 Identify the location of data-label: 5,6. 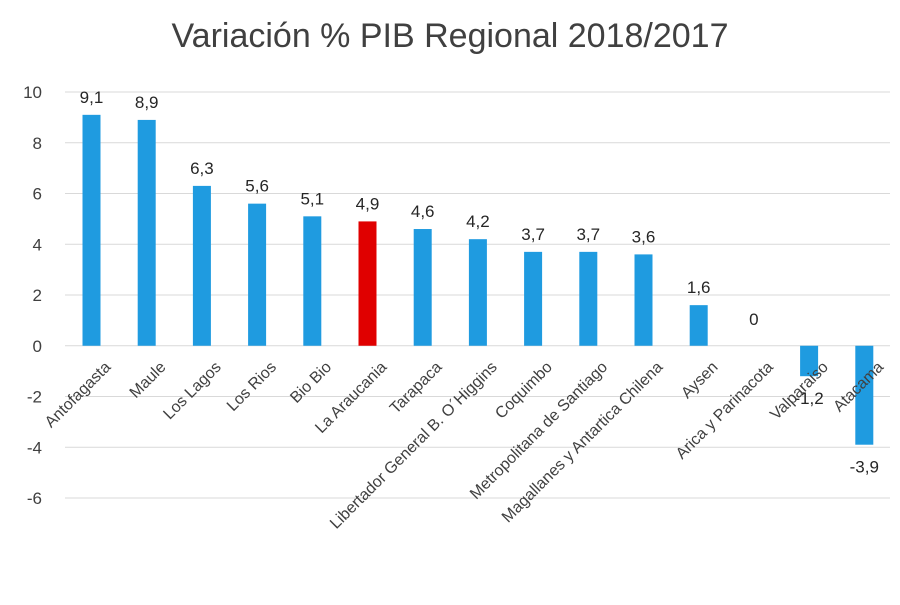
(257, 186).